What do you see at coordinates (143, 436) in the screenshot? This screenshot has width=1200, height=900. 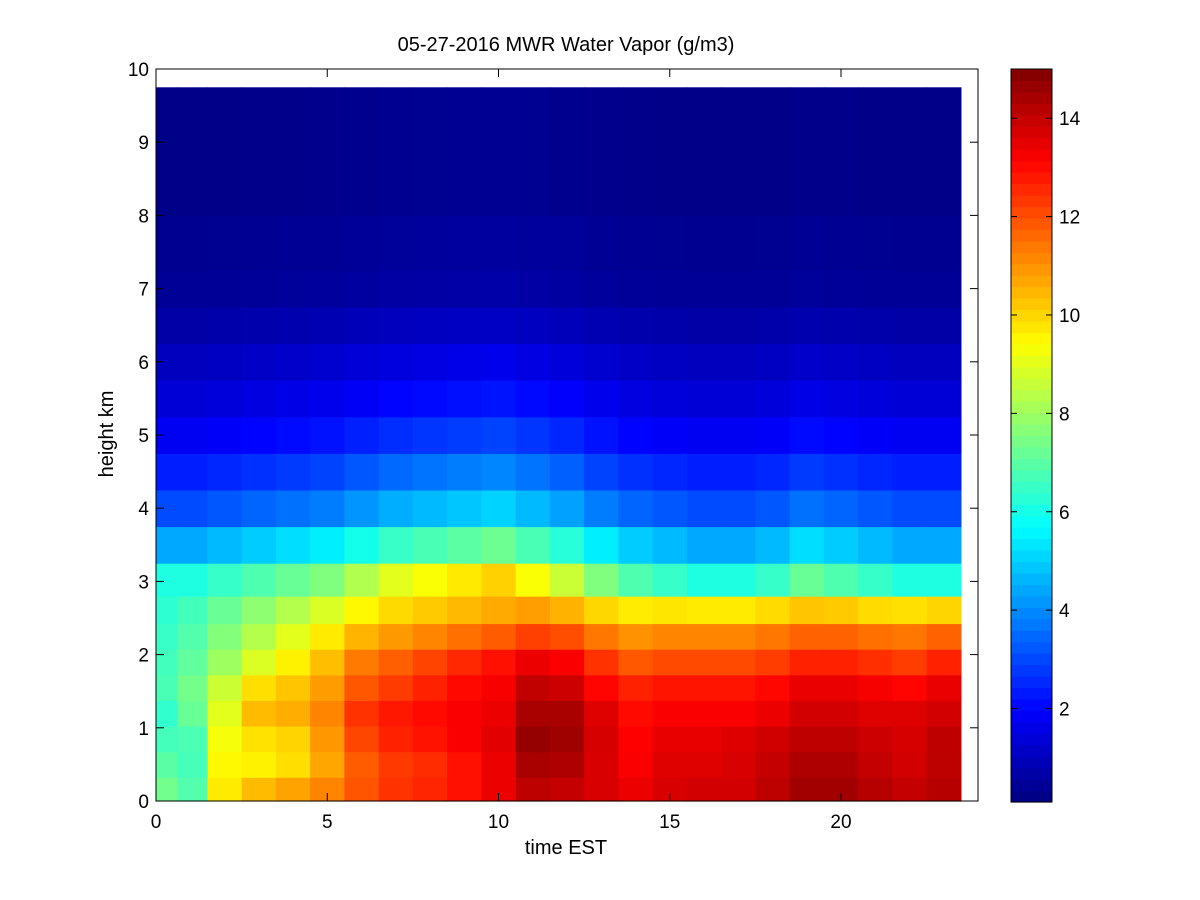 I see `y-tick-label: 5` at bounding box center [143, 436].